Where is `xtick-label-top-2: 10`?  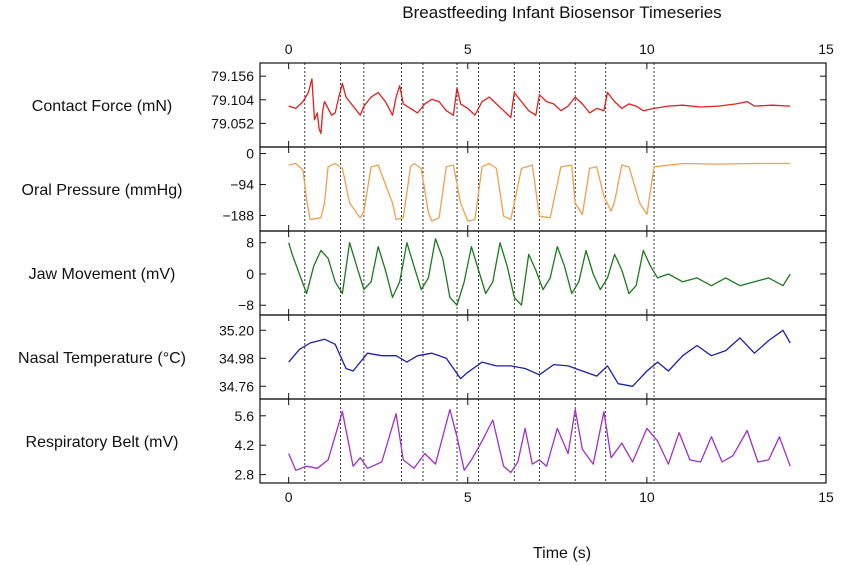
xtick-label-top-2: 10 is located at coordinates (647, 49).